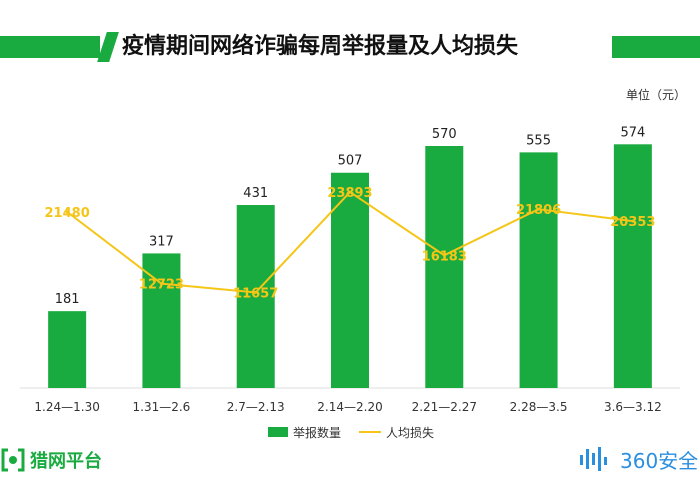  I want to click on bar-value-label-5: 555, so click(538, 140).